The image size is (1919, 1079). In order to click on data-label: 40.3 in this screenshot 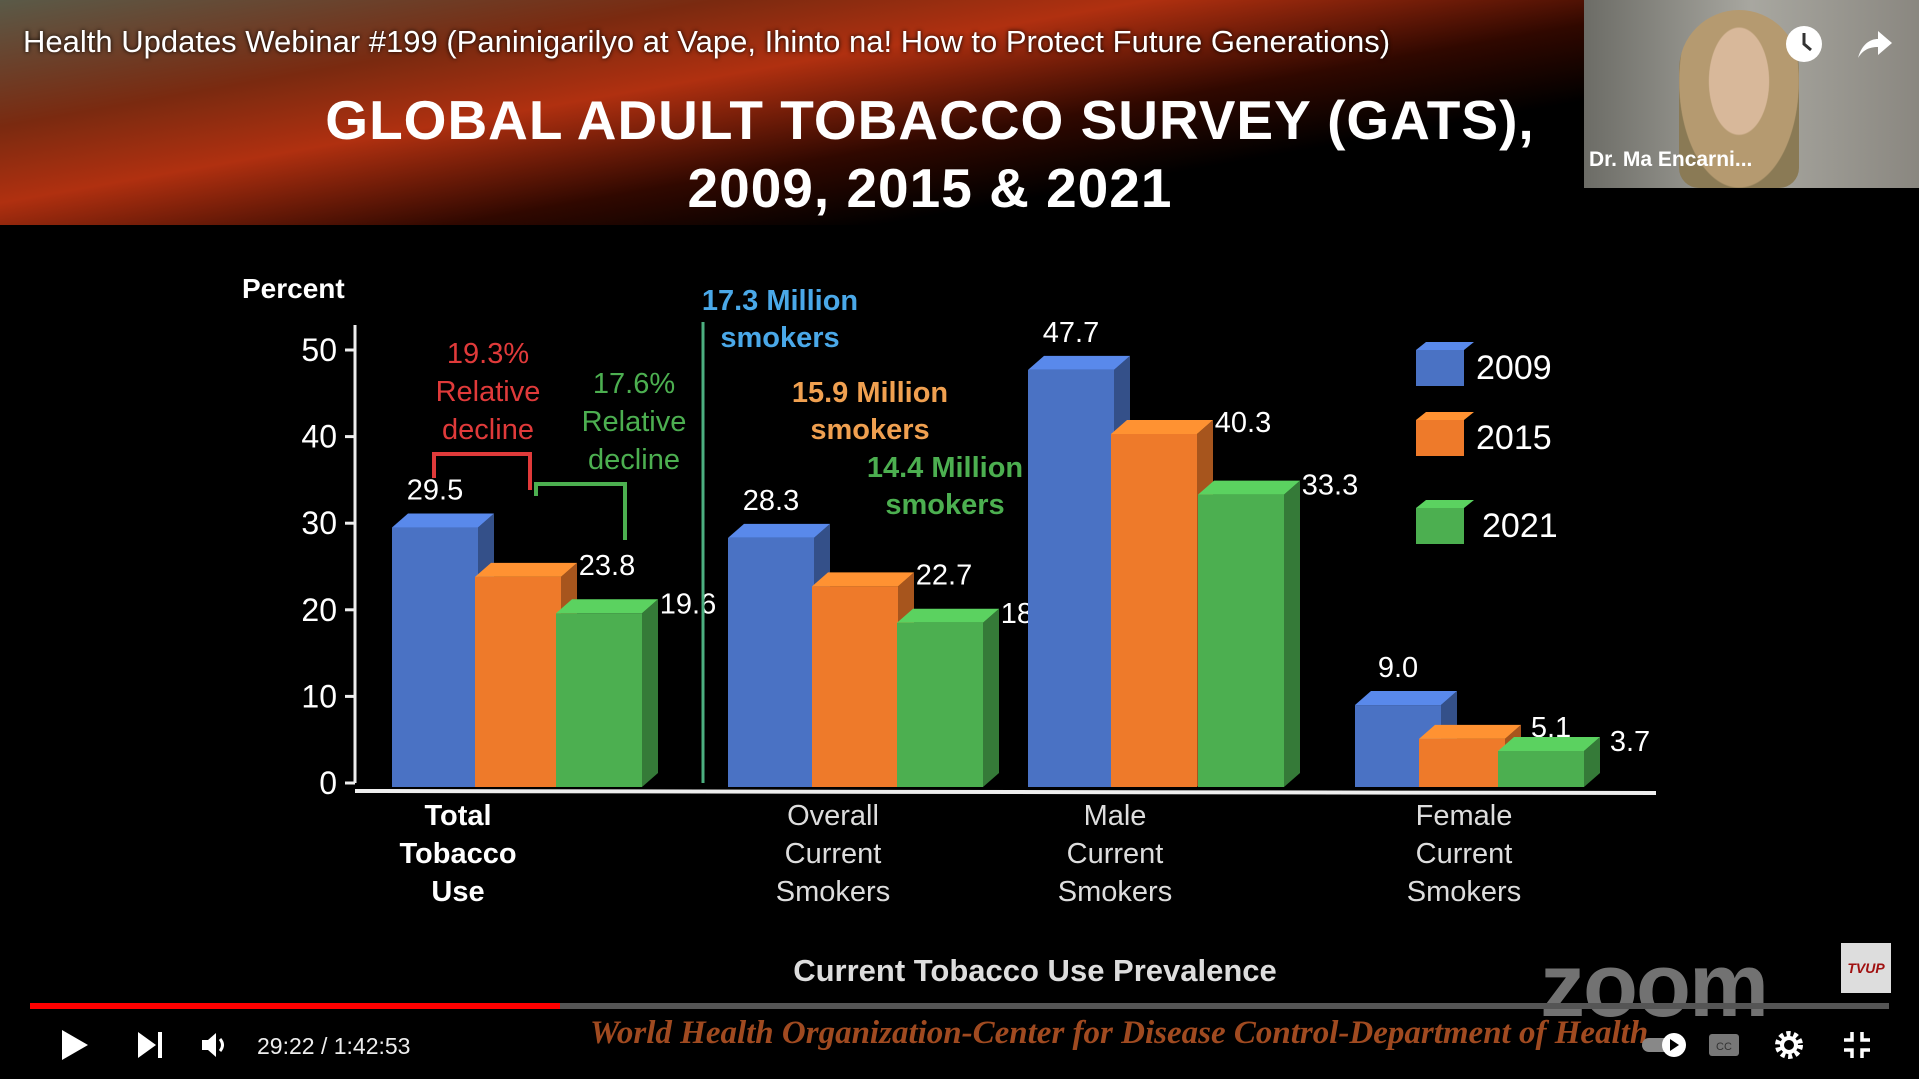, I will do `click(1243, 423)`.